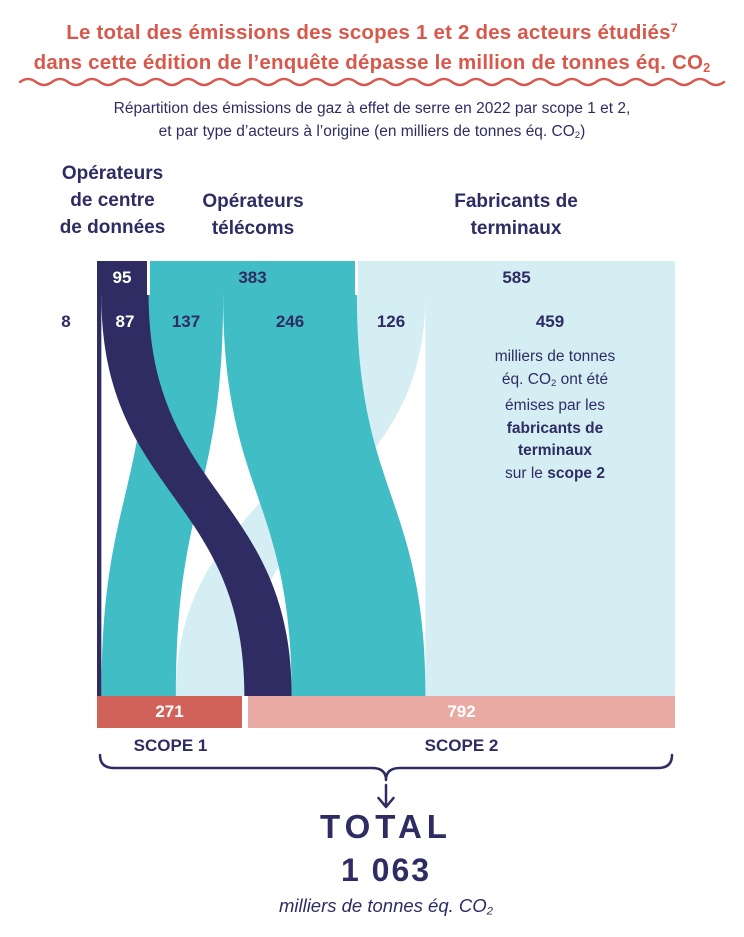  Describe the element at coordinates (372, 82) in the screenshot. I see `wavy-underline` at that location.